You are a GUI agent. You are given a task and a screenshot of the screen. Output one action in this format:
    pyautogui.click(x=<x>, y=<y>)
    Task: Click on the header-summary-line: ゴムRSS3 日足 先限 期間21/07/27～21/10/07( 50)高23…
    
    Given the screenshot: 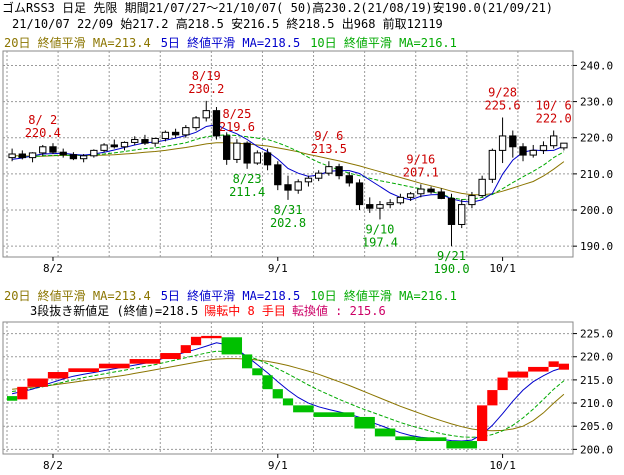 What is the action you would take?
    pyautogui.click(x=278, y=8)
    